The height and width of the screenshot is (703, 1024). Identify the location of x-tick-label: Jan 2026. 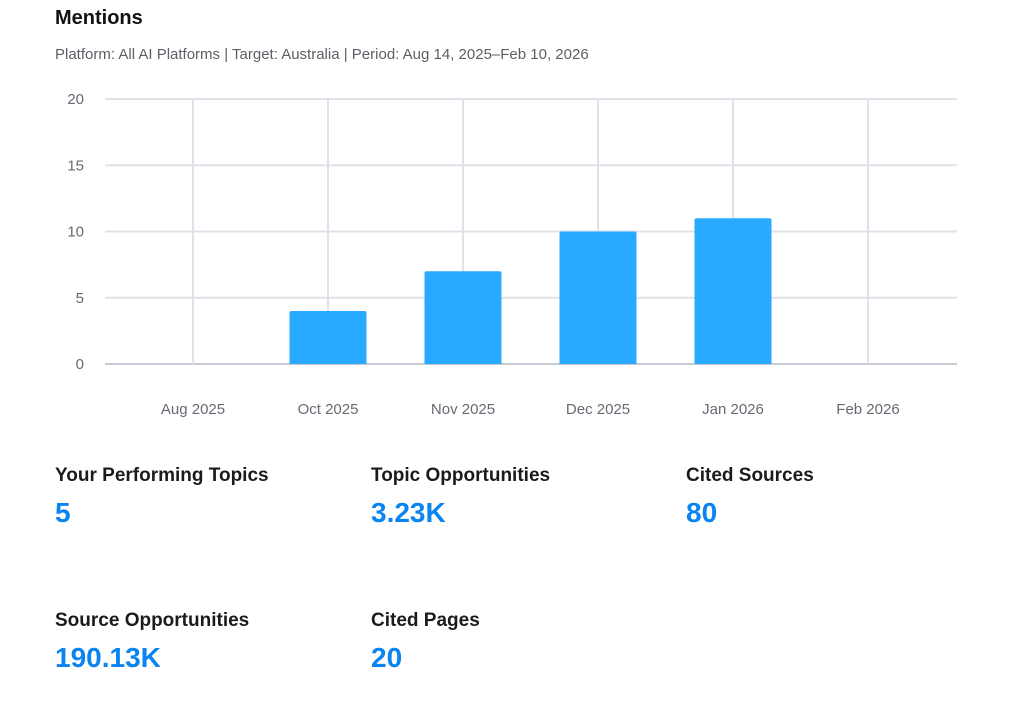
(733, 409).